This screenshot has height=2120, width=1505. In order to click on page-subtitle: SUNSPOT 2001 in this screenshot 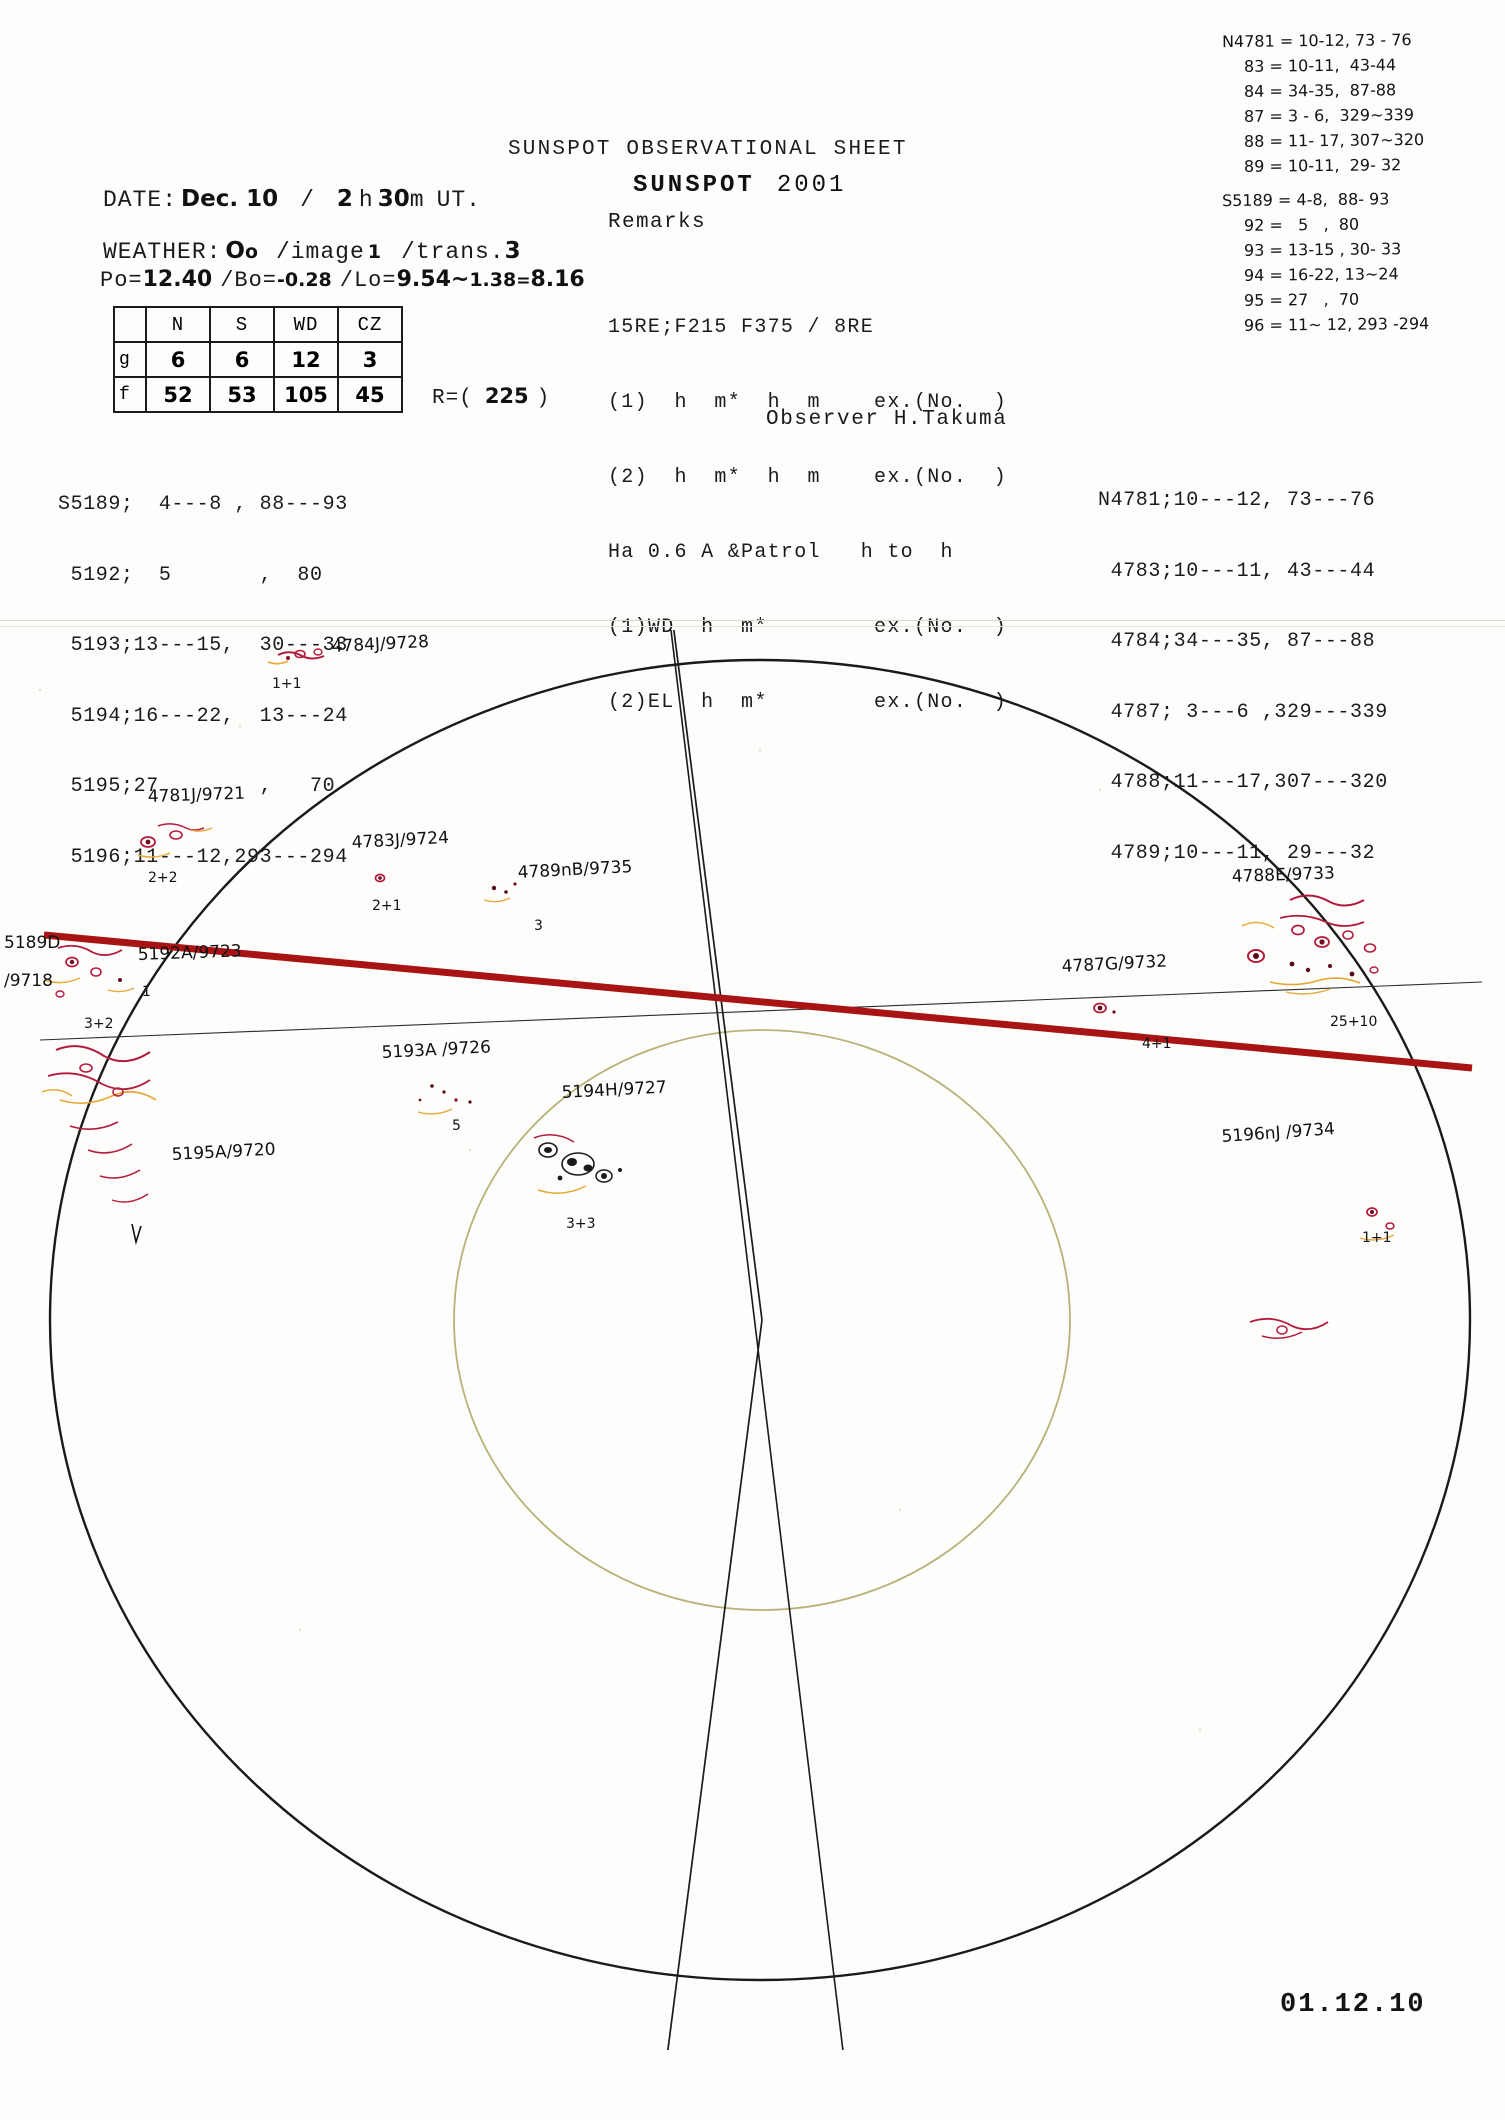, I will do `click(739, 185)`.